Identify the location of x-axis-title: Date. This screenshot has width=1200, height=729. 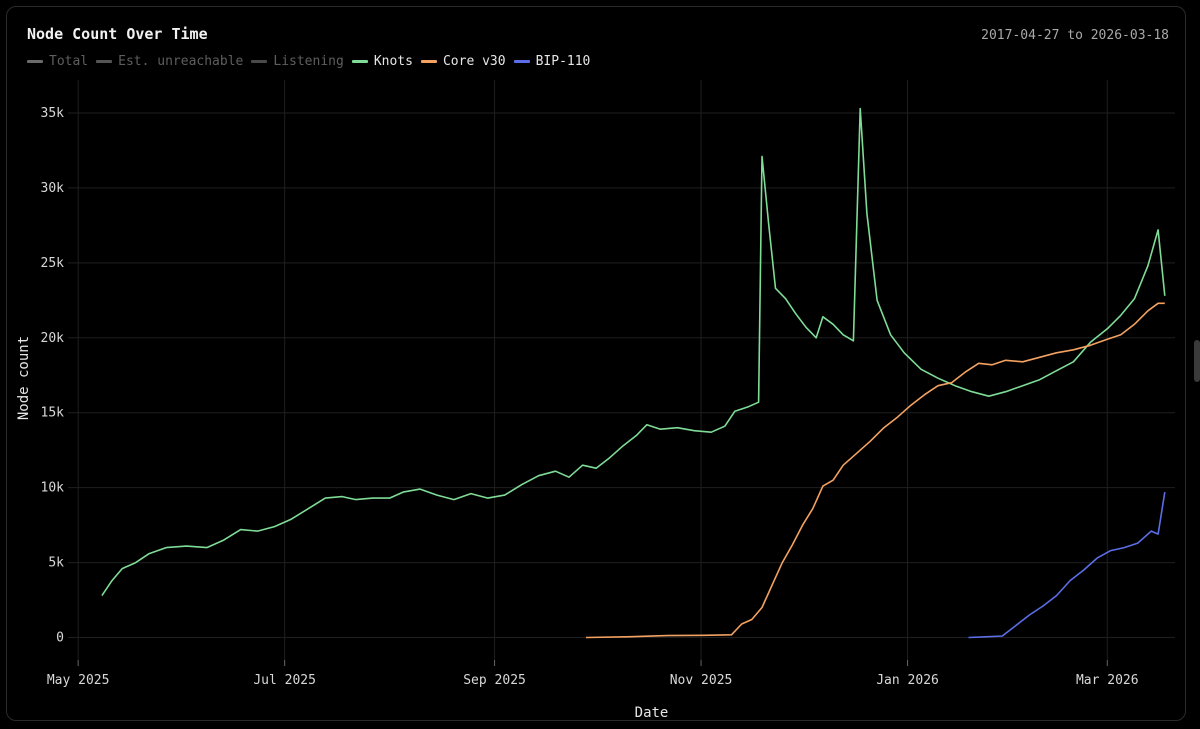
(652, 713).